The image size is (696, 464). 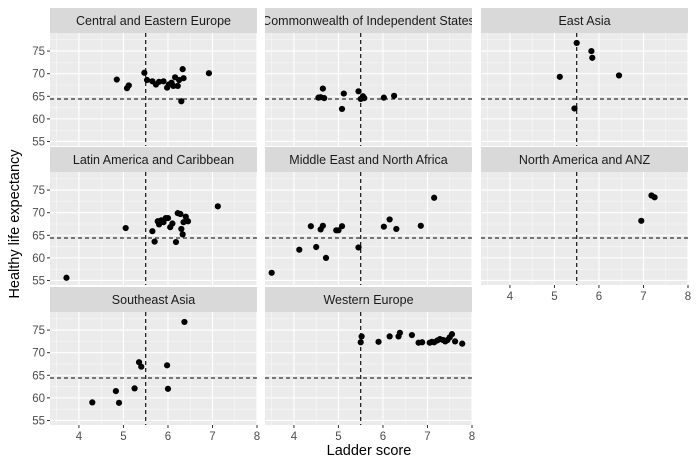 I want to click on facet-panel: Central and Eastern Europe 55 60 65 70 75, so click(x=145, y=78).